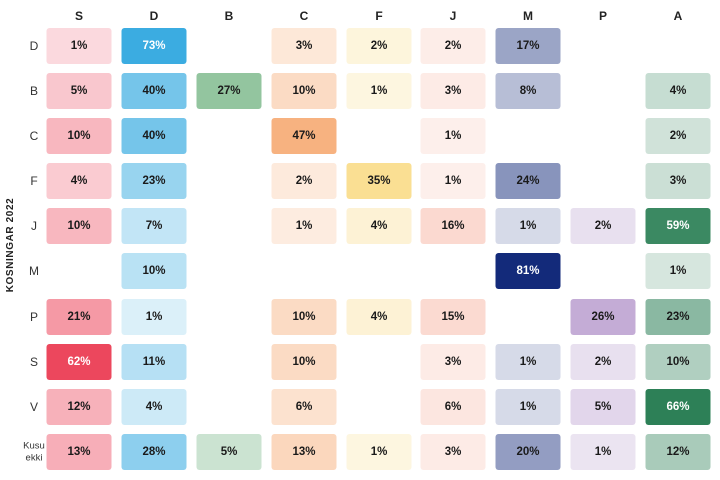 Image resolution: width=720 pixels, height=480 pixels. What do you see at coordinates (528, 91) in the screenshot?
I see `heatmap-cell-value: 8%` at bounding box center [528, 91].